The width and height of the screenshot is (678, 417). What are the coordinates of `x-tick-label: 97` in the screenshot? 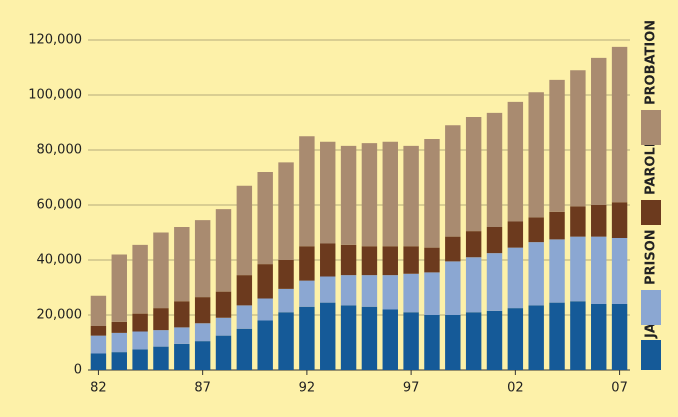 It's located at (411, 388).